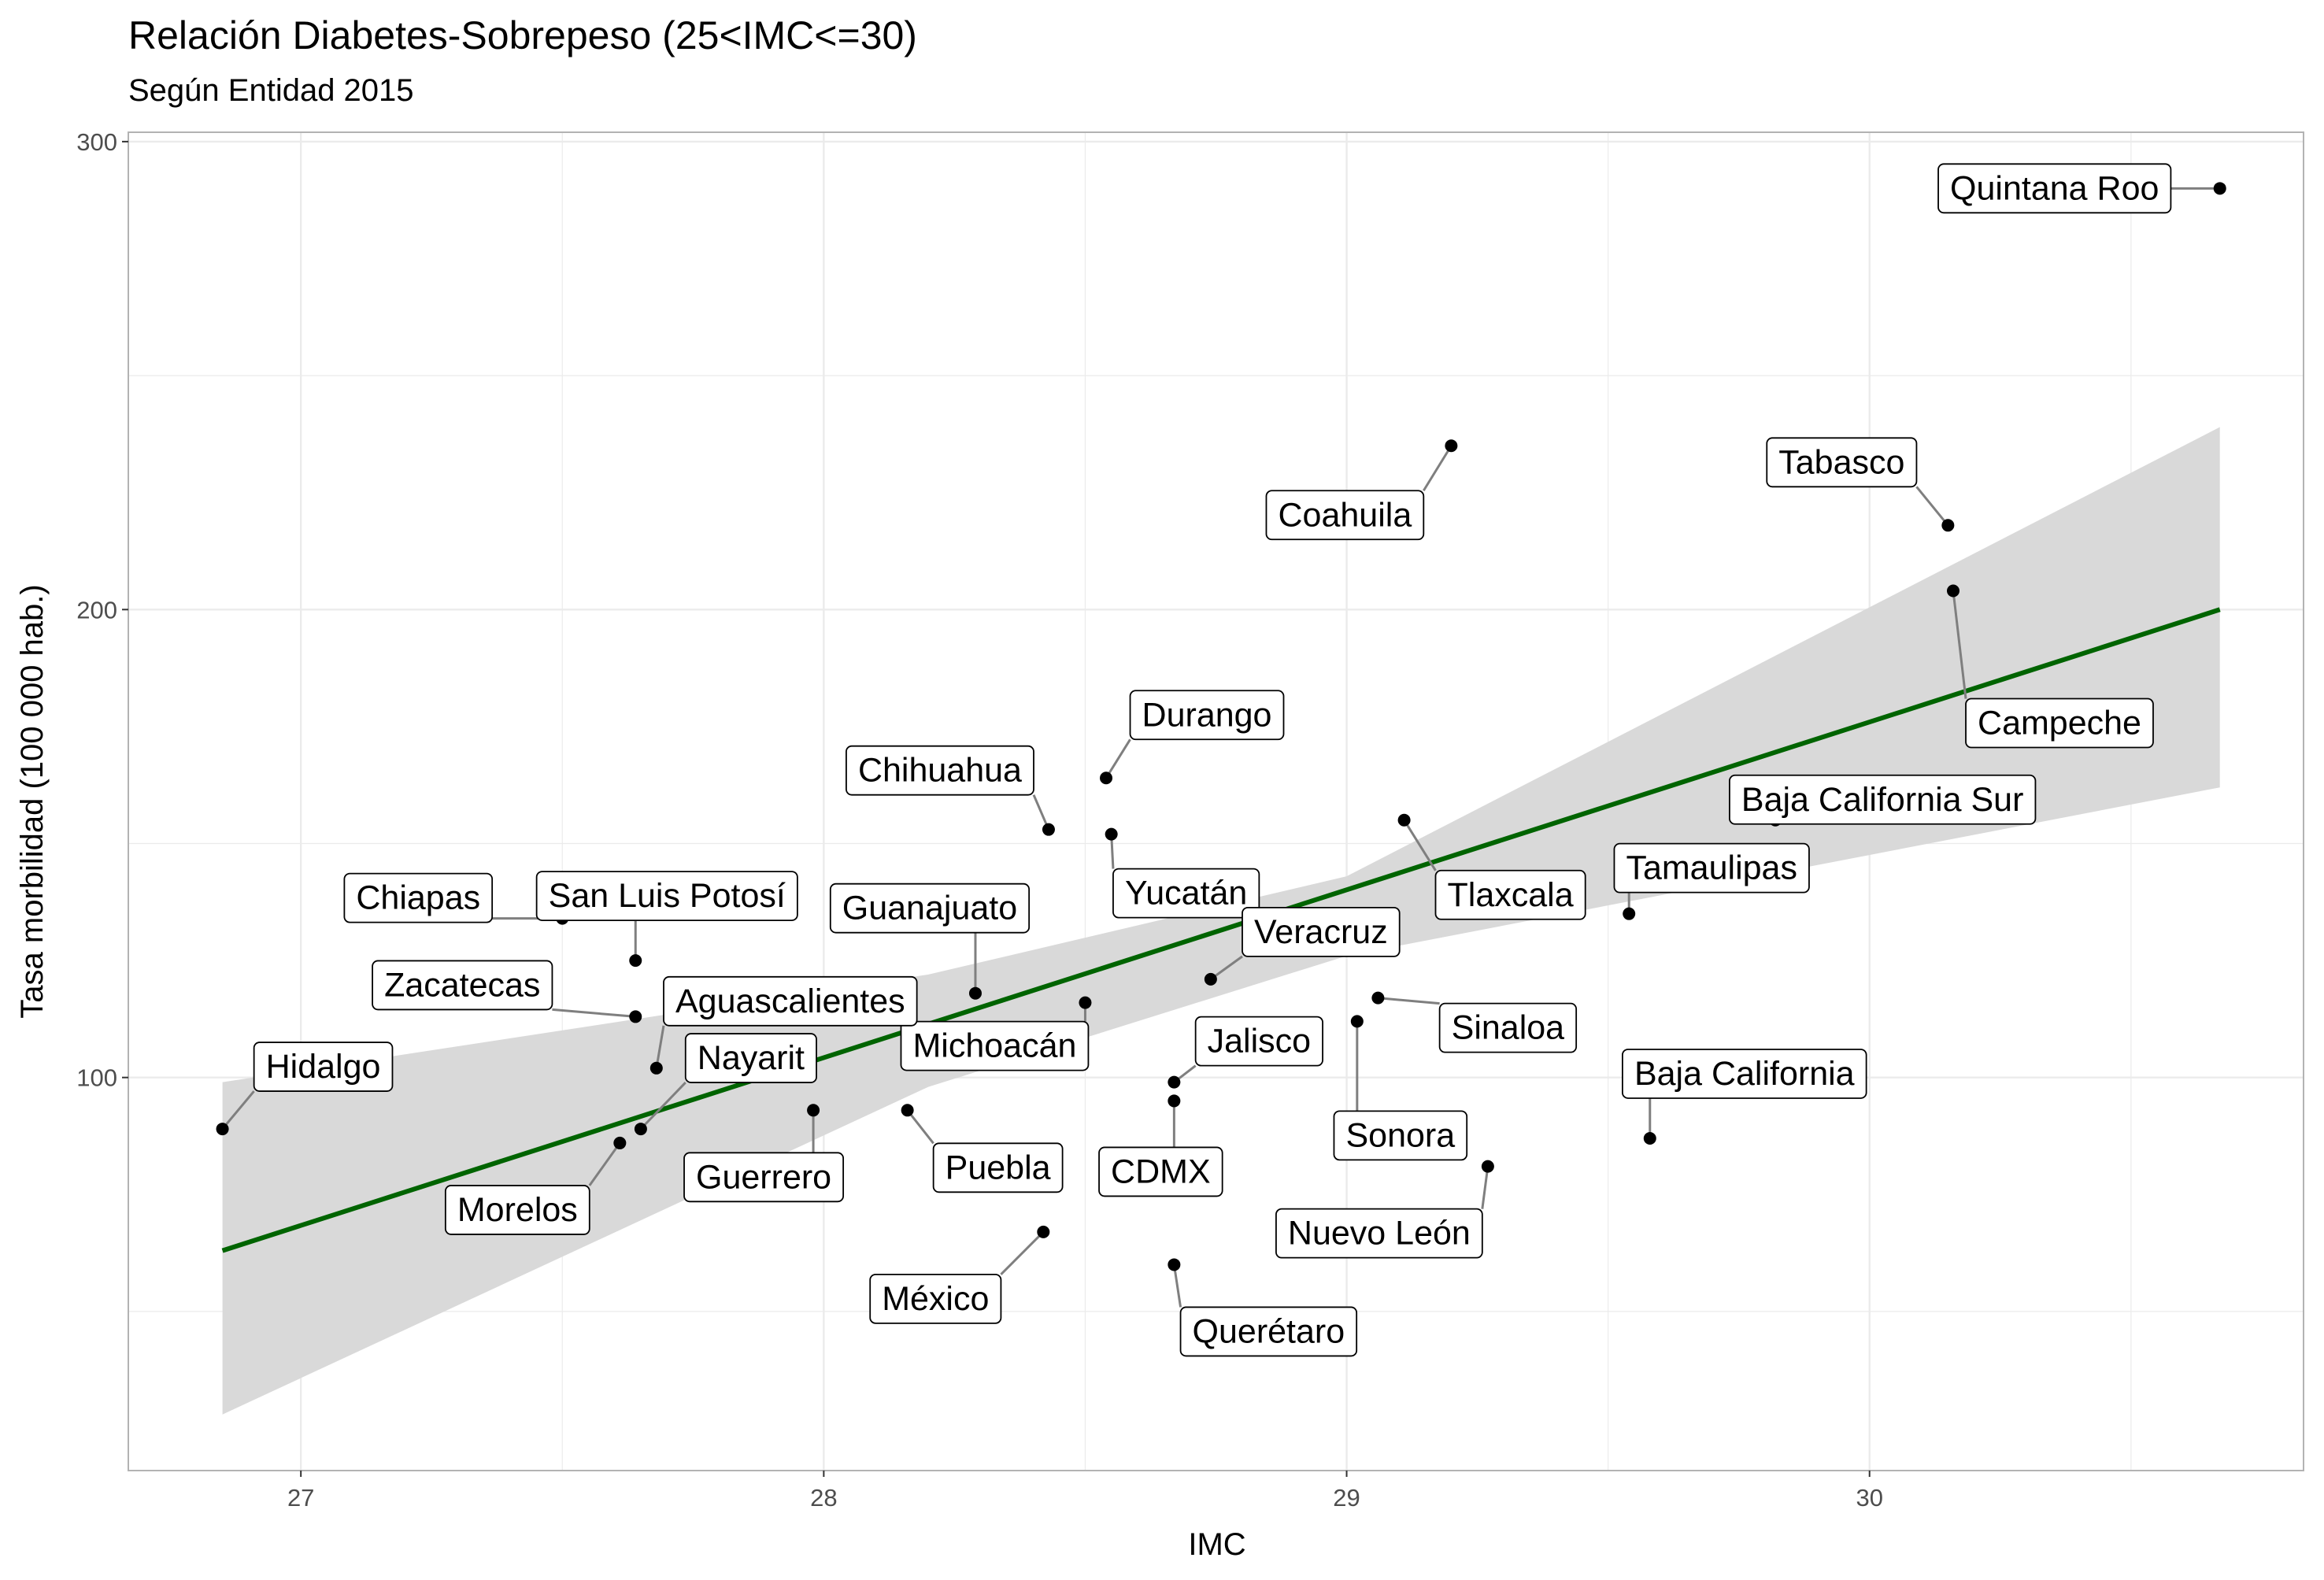 The width and height of the screenshot is (2324, 1580). I want to click on x-tick-label: 28, so click(824, 1498).